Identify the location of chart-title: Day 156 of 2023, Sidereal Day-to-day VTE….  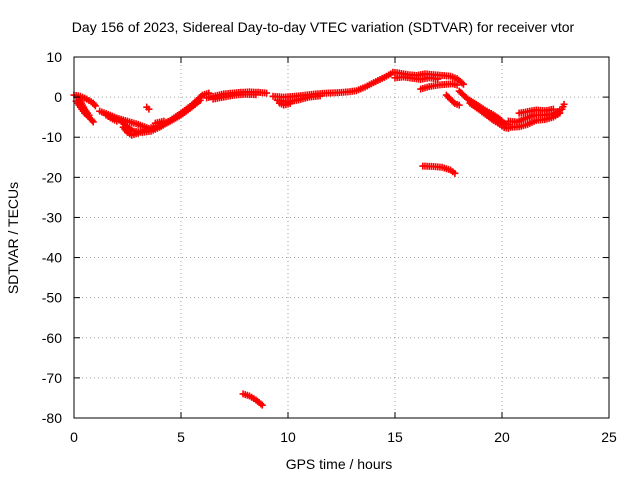
(323, 27).